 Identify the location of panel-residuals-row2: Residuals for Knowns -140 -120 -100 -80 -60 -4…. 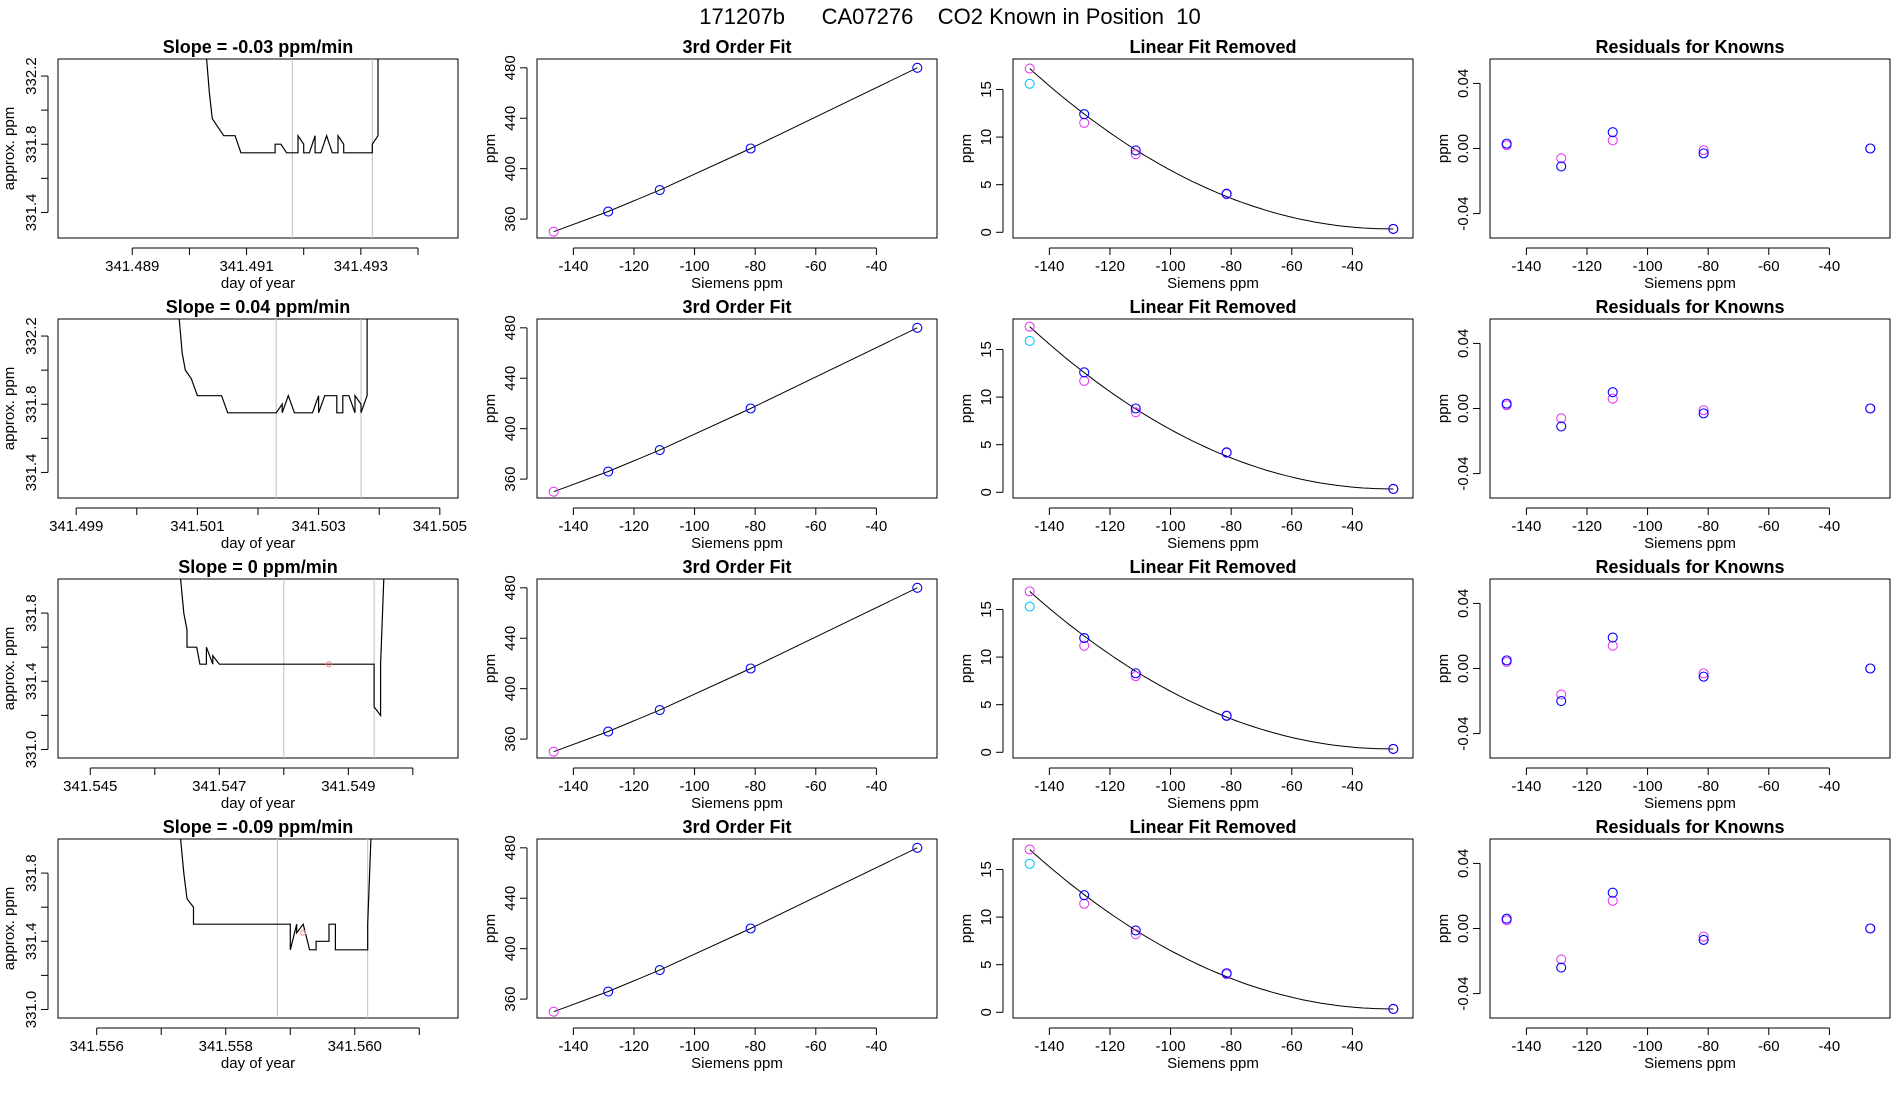
(1663, 424).